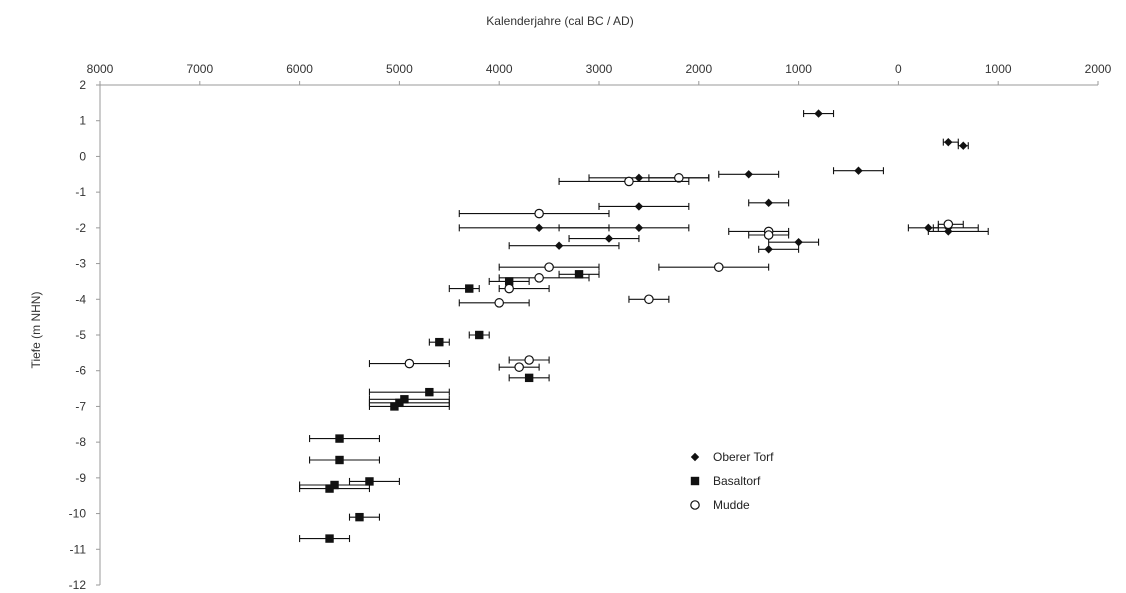 The width and height of the screenshot is (1126, 593). What do you see at coordinates (80, 371) in the screenshot?
I see `y-tick-label: -6` at bounding box center [80, 371].